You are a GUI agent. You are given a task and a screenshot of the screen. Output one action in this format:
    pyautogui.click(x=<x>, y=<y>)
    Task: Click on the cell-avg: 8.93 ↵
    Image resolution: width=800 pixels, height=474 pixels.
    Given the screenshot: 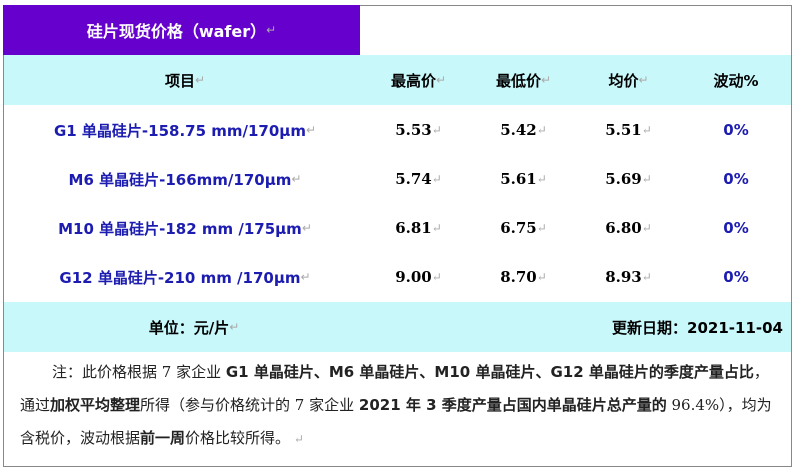 What is the action you would take?
    pyautogui.click(x=628, y=277)
    